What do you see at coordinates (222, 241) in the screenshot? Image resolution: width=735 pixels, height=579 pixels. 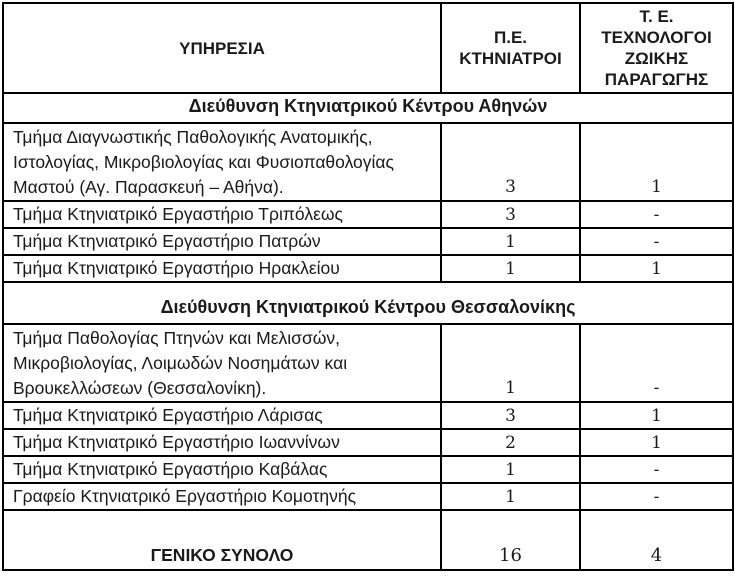 I see `service-cell: Τμήμα Κτηνιατρικό Εργαστήριο Πατρών` at bounding box center [222, 241].